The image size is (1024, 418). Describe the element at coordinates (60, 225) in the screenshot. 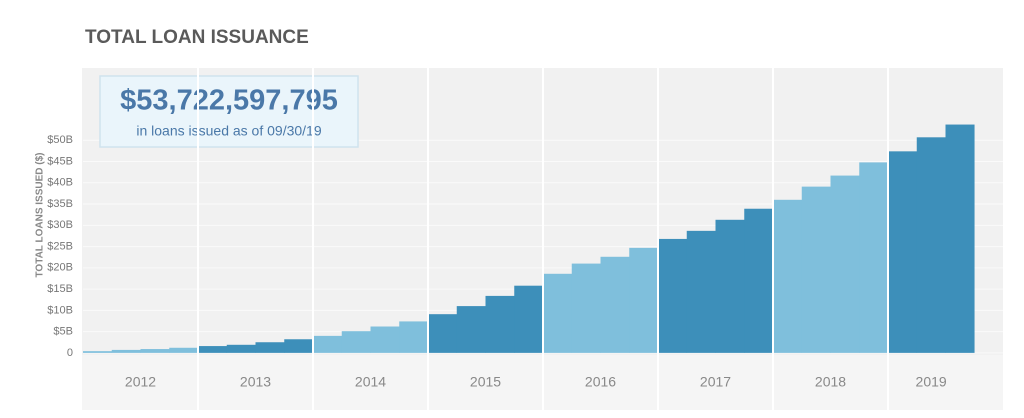

I see `y-tick-label: $30B` at that location.